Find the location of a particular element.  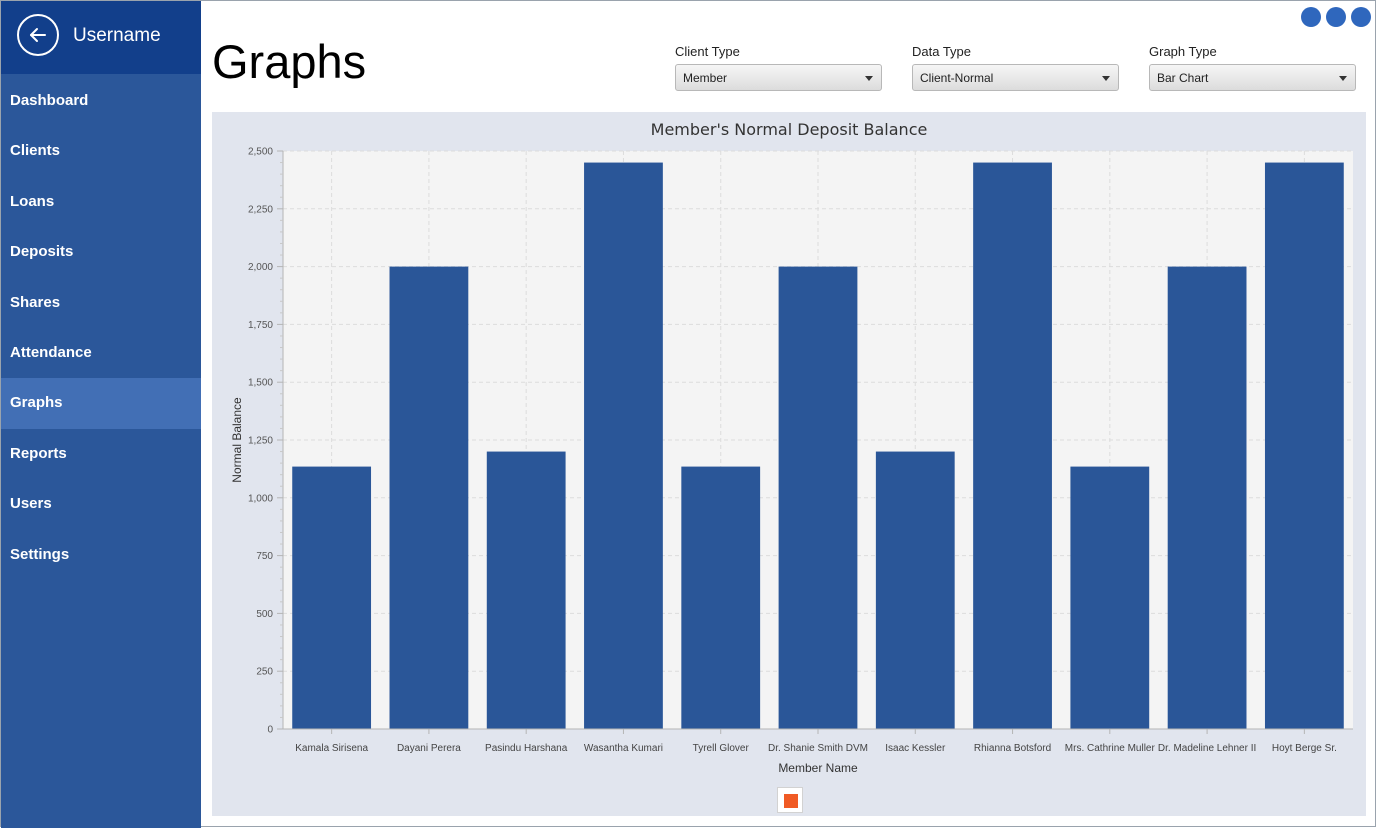

client-type-filter: Client Type Member is located at coordinates (778, 67).